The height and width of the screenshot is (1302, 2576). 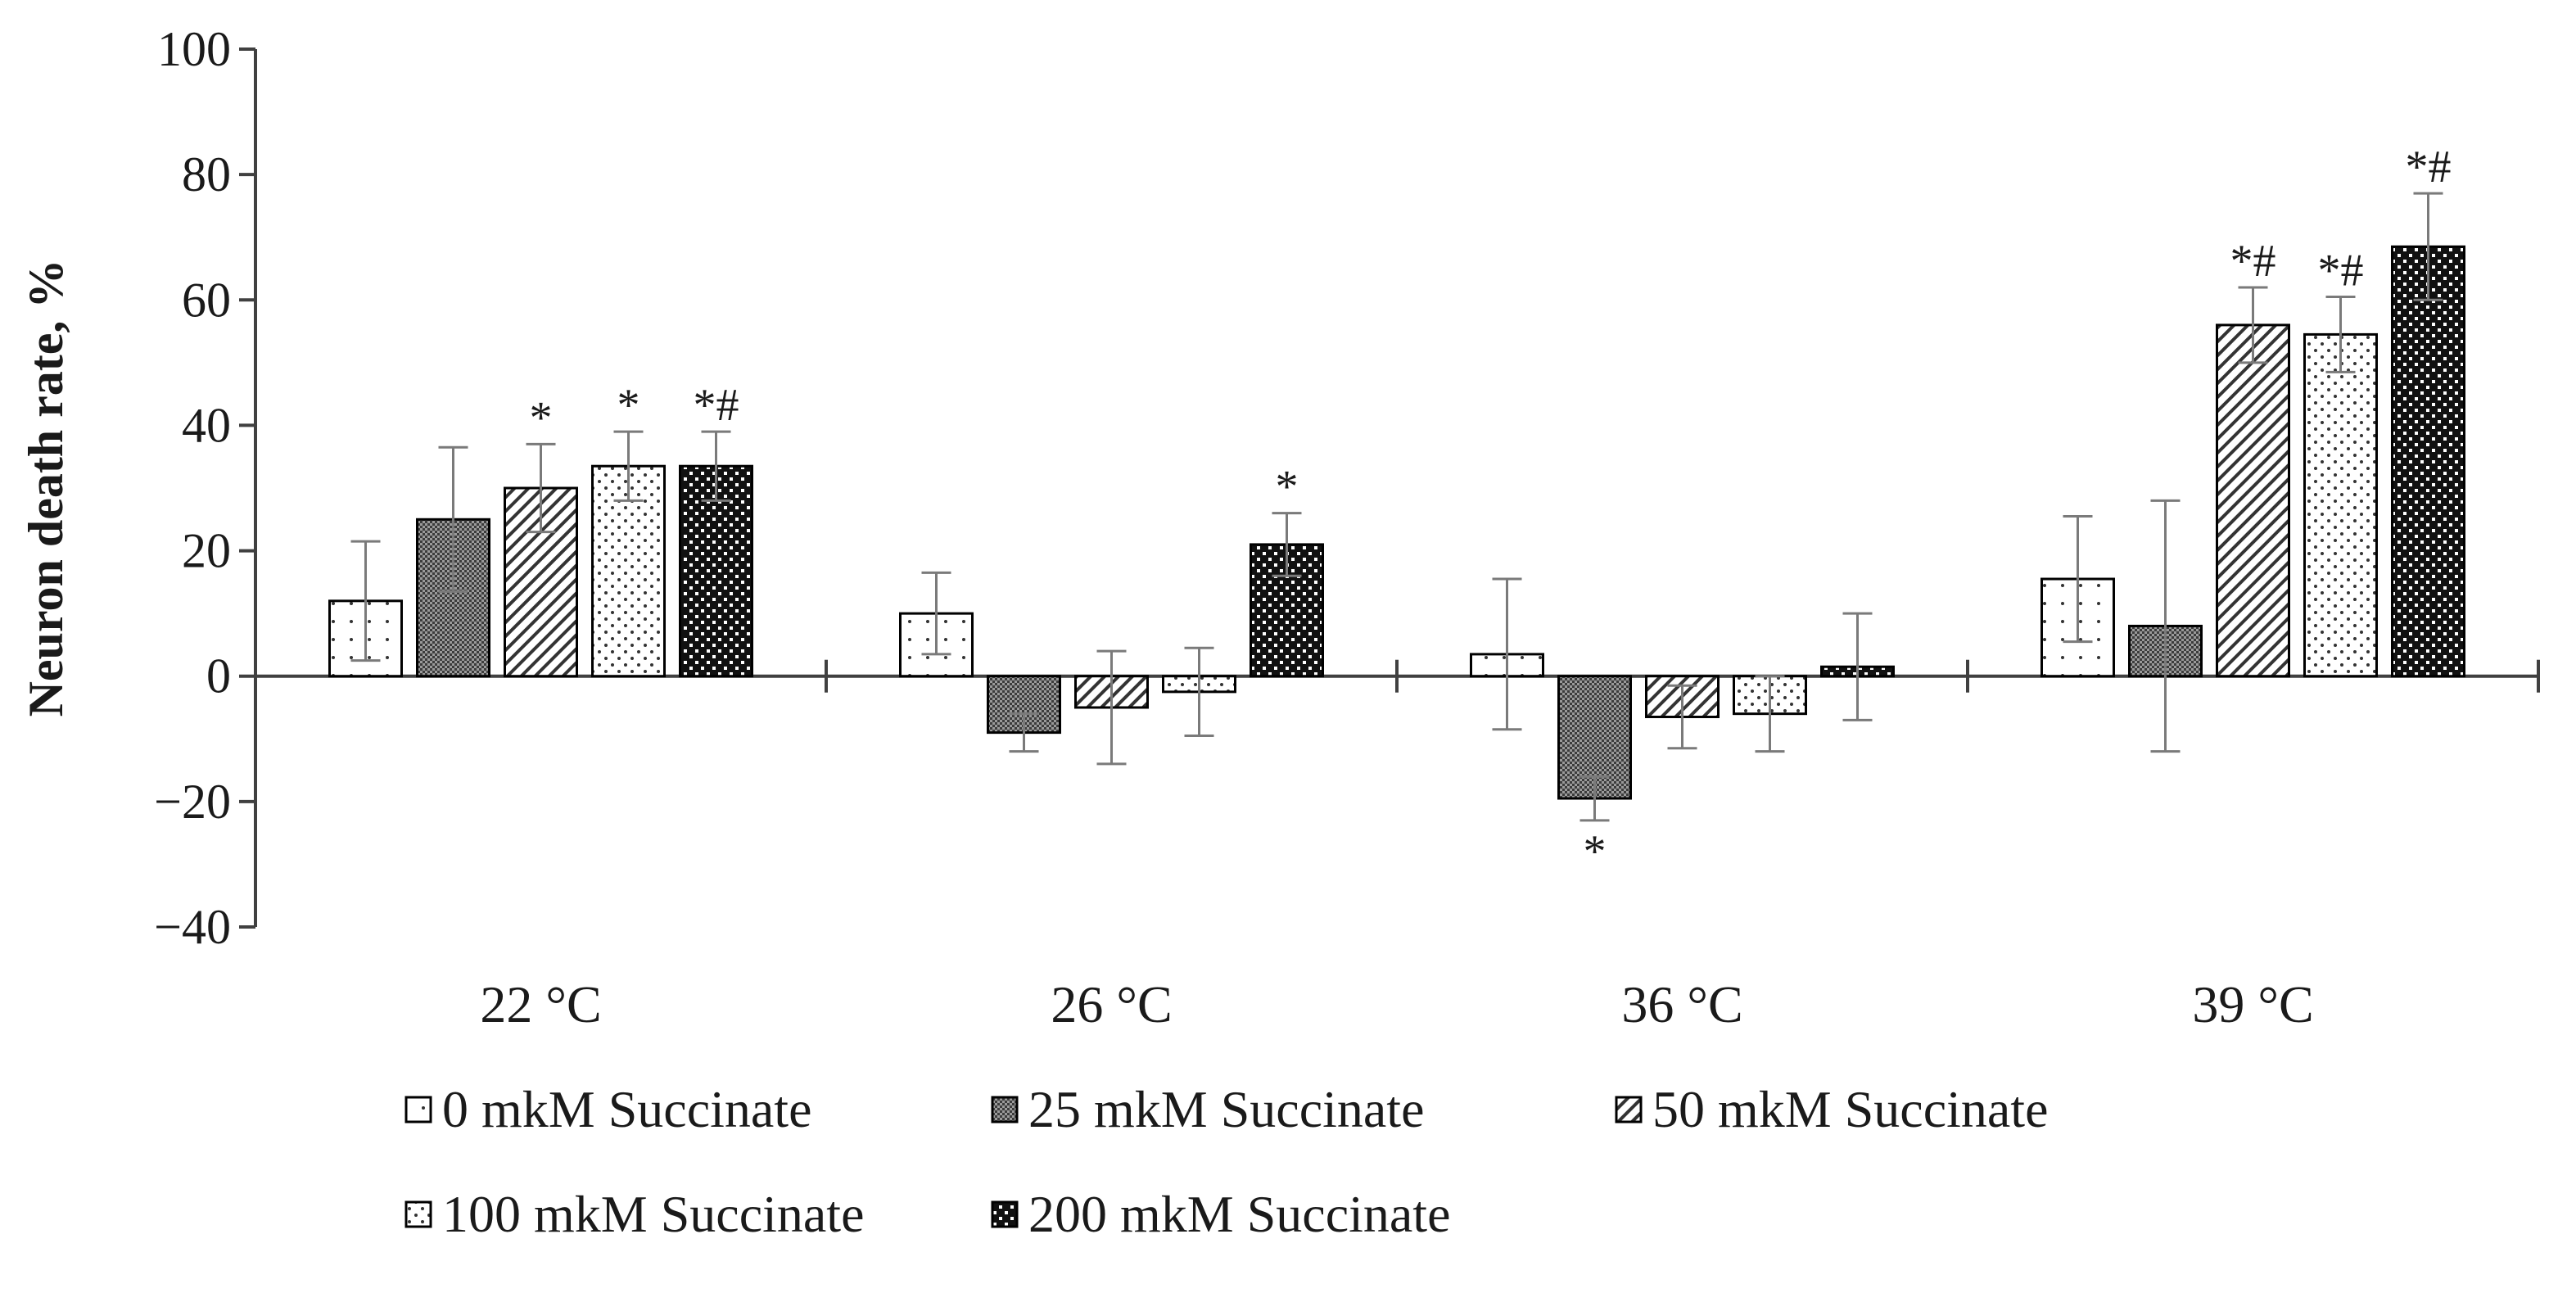 I want to click on legend-label: 100 mkM Succinate, so click(x=653, y=1214).